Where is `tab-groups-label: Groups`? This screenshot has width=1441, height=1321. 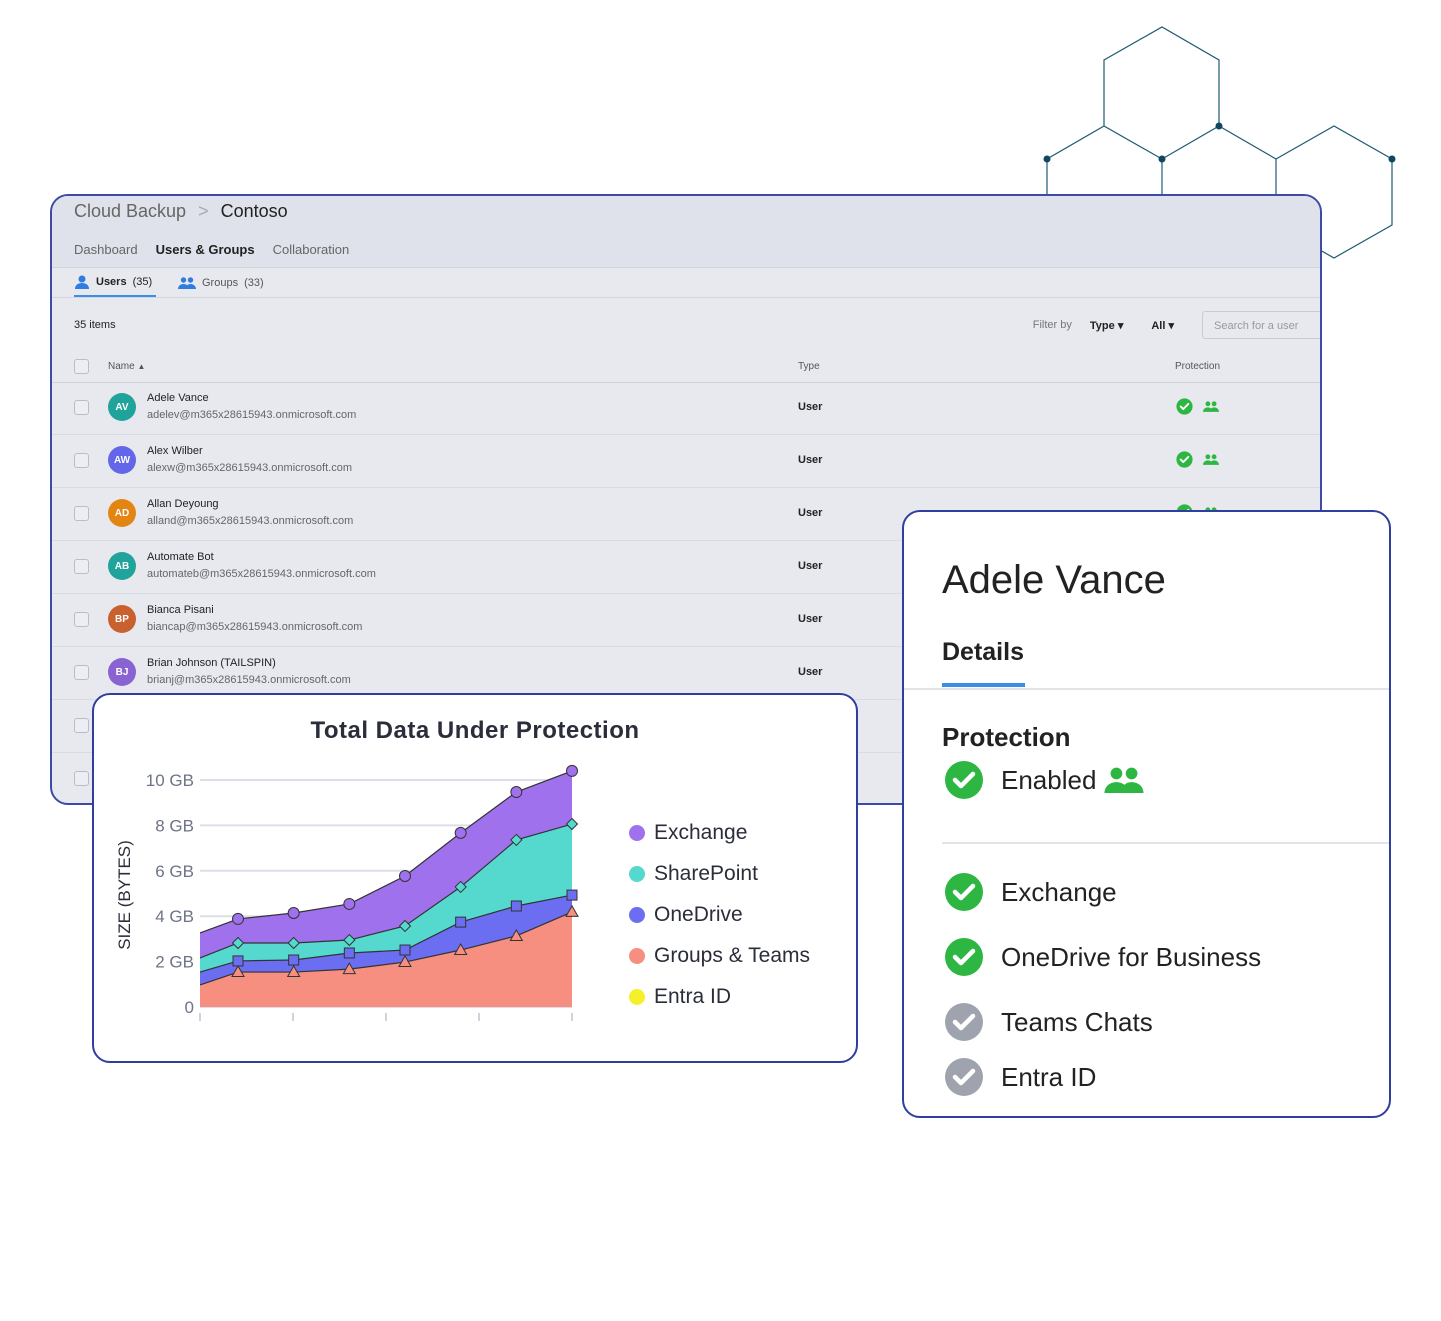
tab-groups-label: Groups is located at coordinates (220, 282).